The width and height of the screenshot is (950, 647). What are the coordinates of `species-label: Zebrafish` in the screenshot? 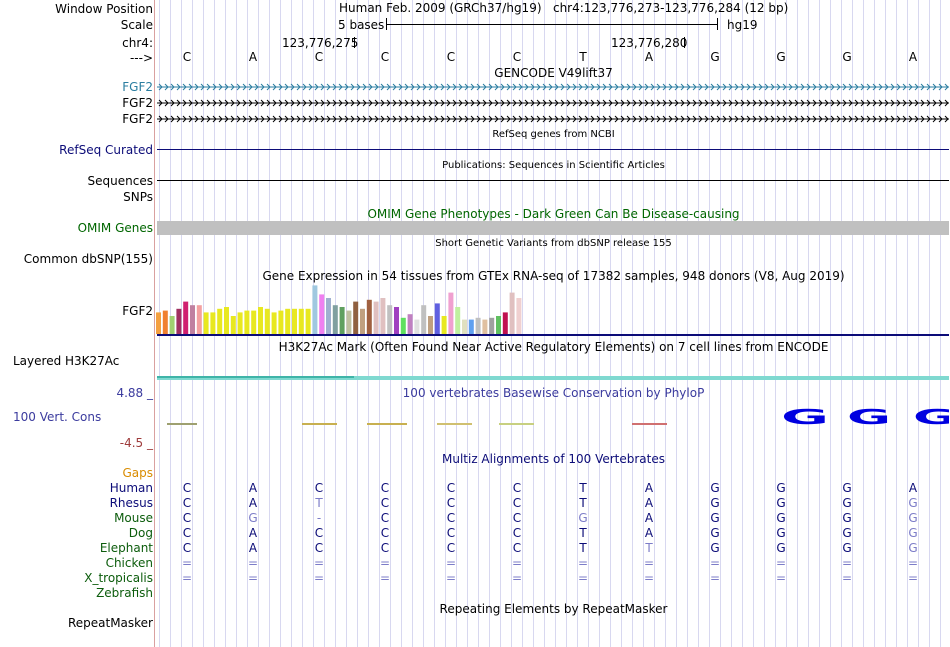 It's located at (124, 593).